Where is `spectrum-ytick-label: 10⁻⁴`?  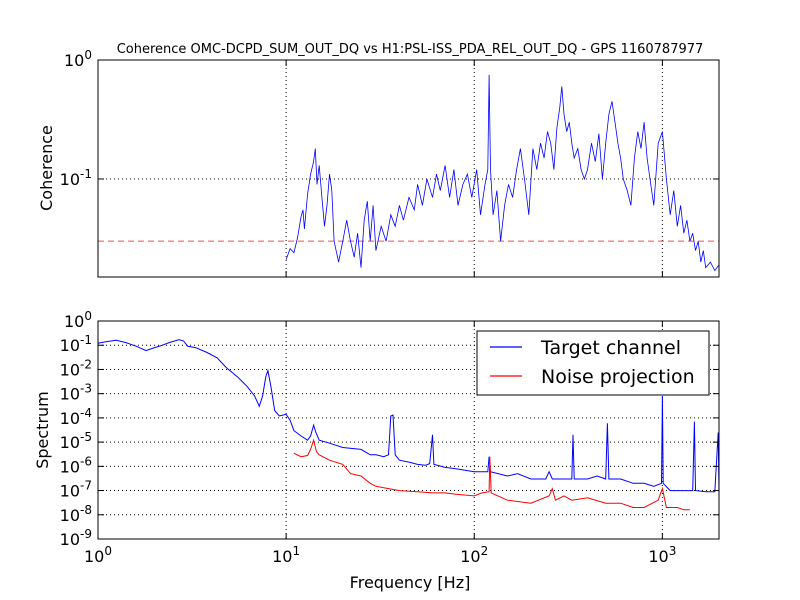 spectrum-ytick-label: 10⁻⁴ is located at coordinates (76, 417).